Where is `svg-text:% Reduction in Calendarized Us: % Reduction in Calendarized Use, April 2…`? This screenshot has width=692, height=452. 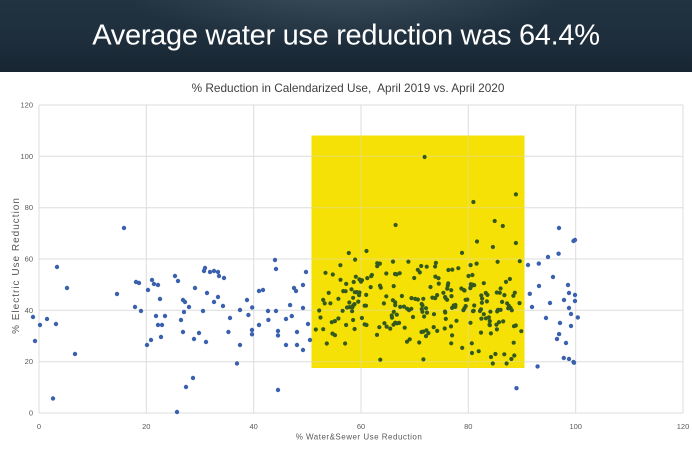 svg-text:% Reduction in Calendarized Us: % Reduction in Calendarized Use, April 2… is located at coordinates (348, 88).